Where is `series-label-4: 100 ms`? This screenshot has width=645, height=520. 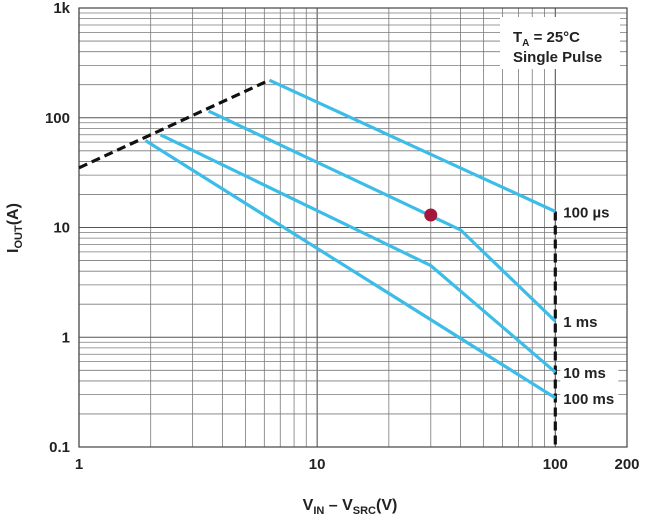 series-label-4: 100 ms is located at coordinates (588, 399).